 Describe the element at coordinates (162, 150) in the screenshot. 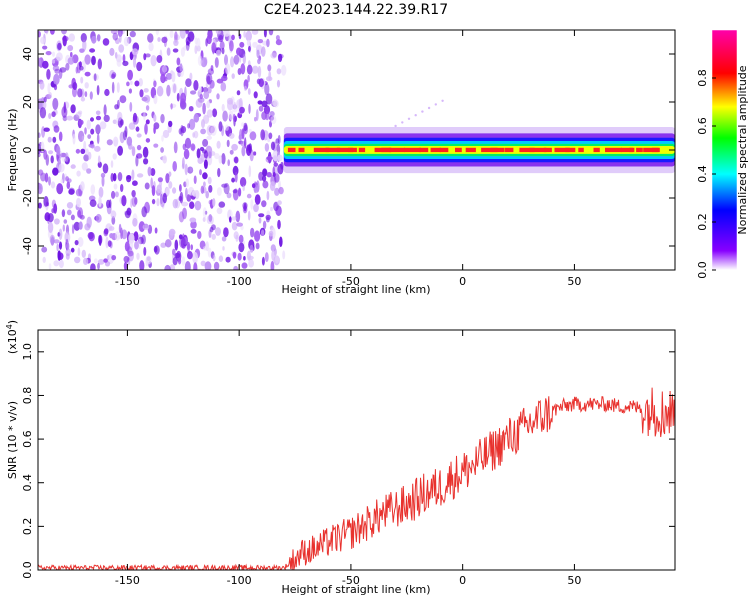

I see `spectrogram-noise-region` at that location.